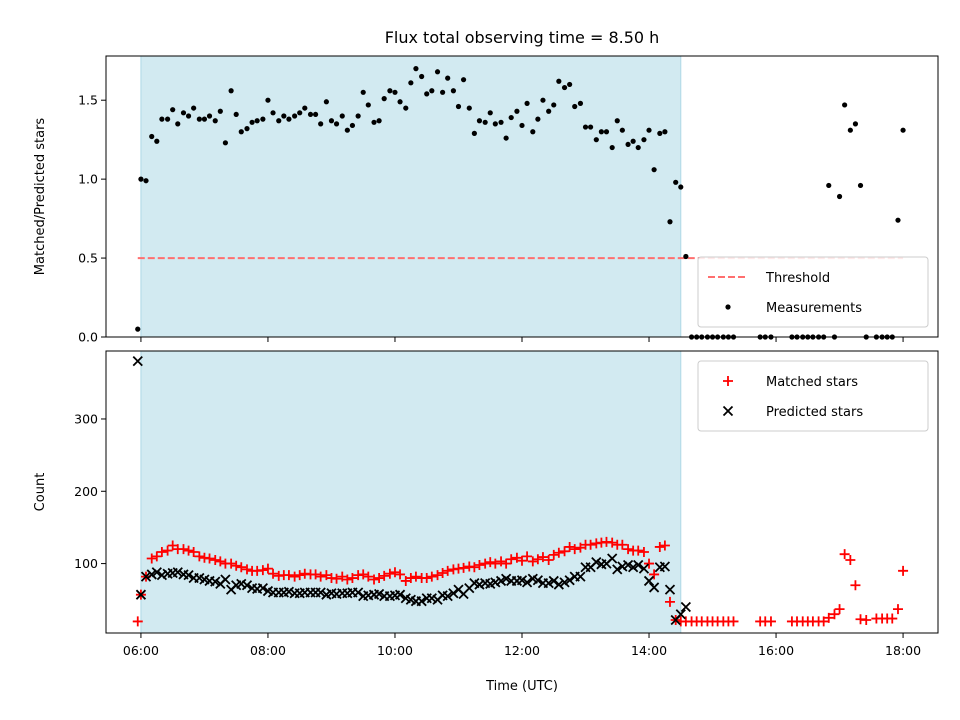 This screenshot has height=720, width=960. I want to click on x-tick-label: 16:00, so click(776, 650).